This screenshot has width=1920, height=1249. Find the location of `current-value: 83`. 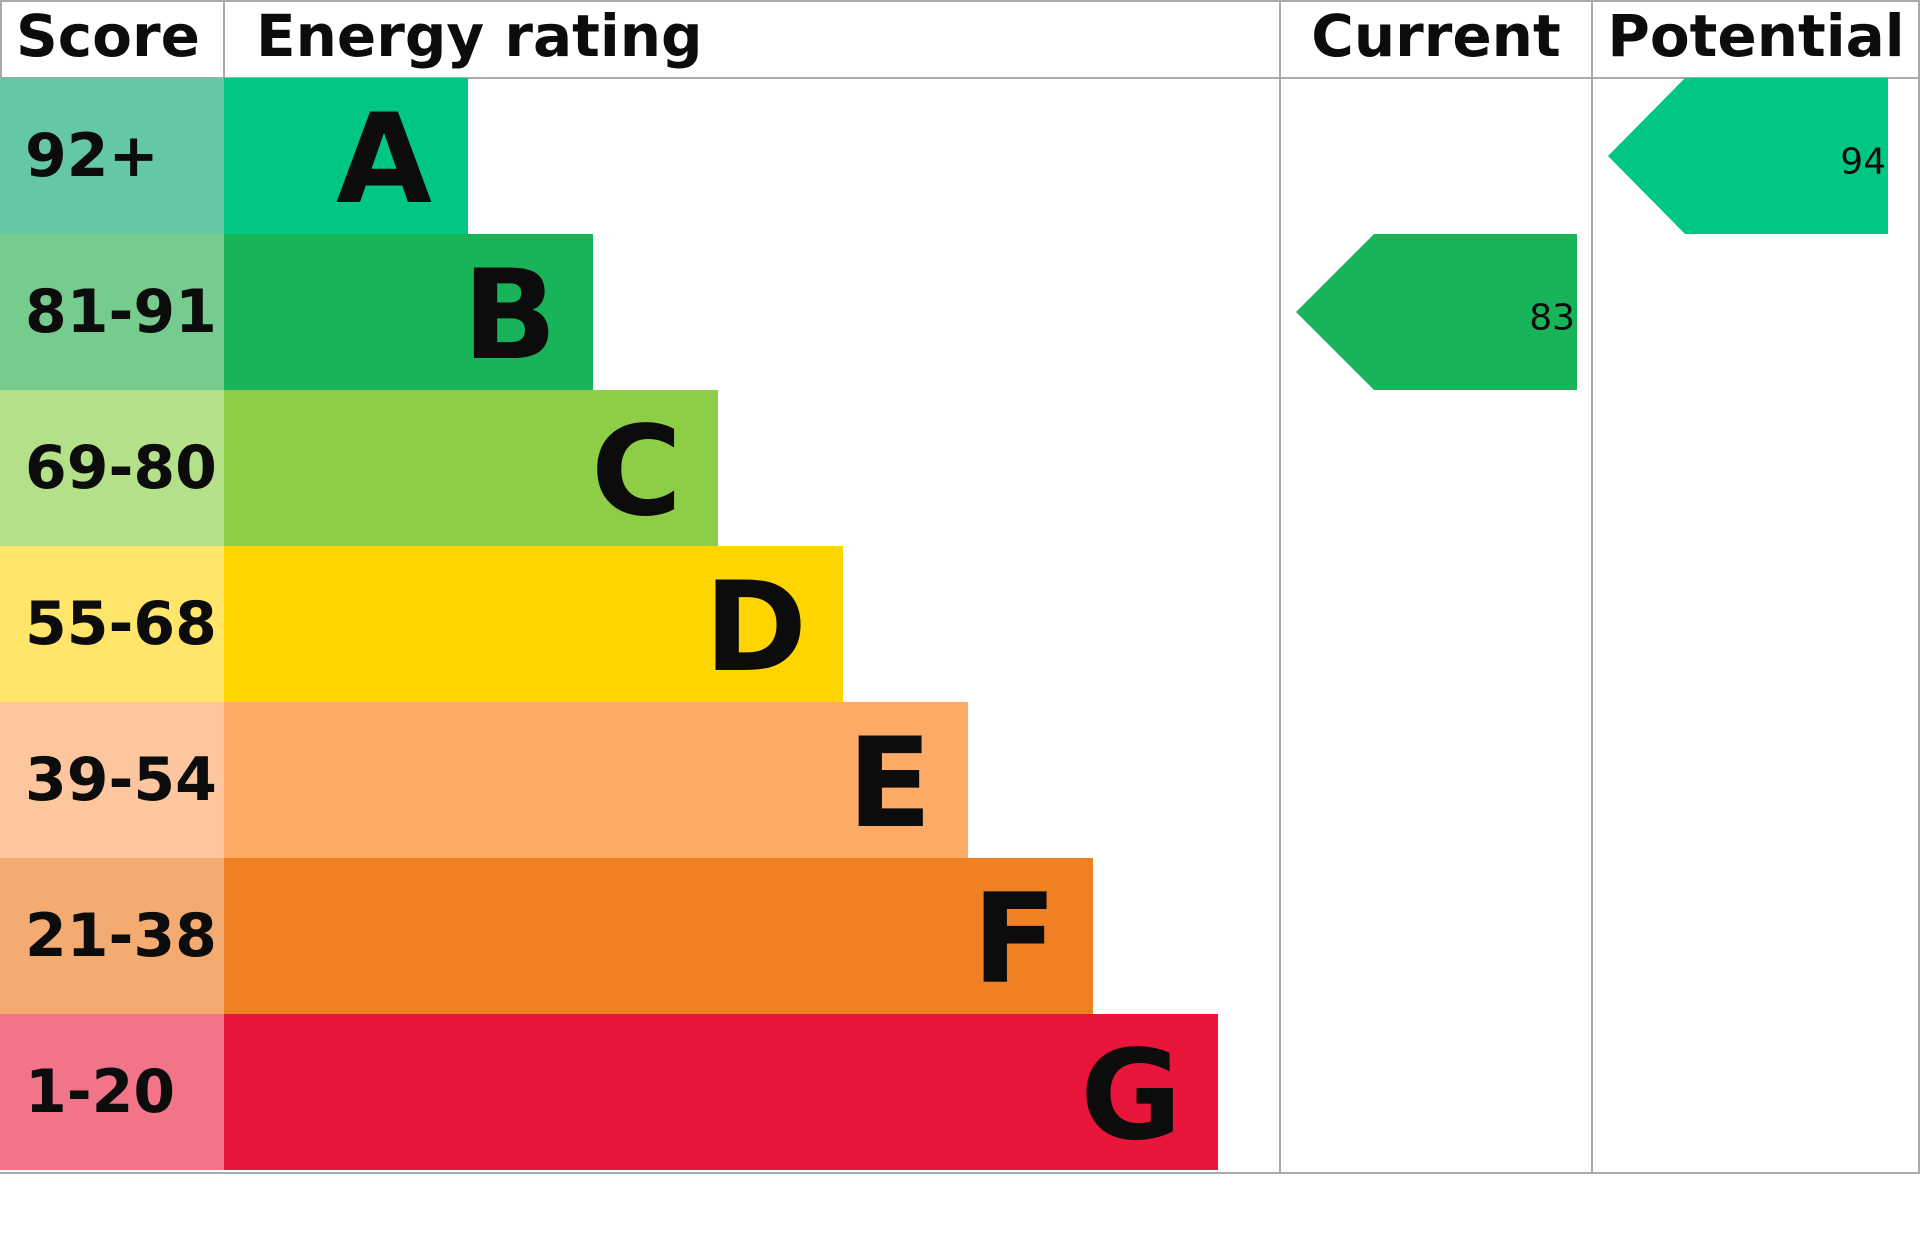

current-value: 83 is located at coordinates (1552, 318).